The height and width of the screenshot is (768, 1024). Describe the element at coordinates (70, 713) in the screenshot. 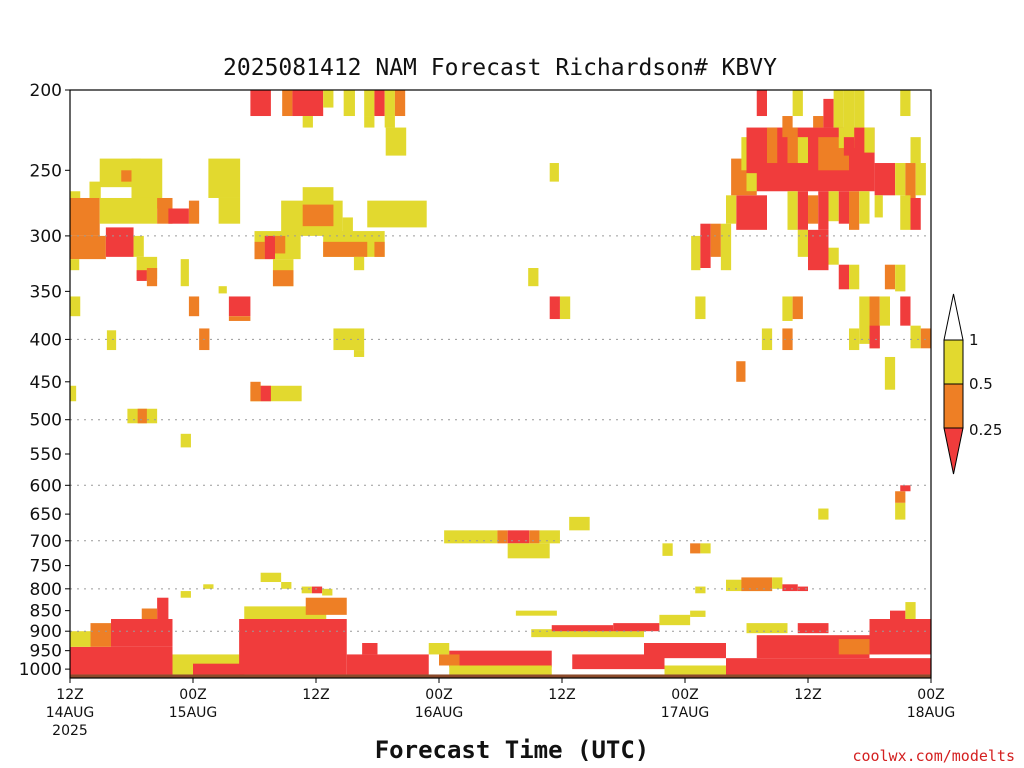

I see `x-tick-label: 14AUG` at that location.